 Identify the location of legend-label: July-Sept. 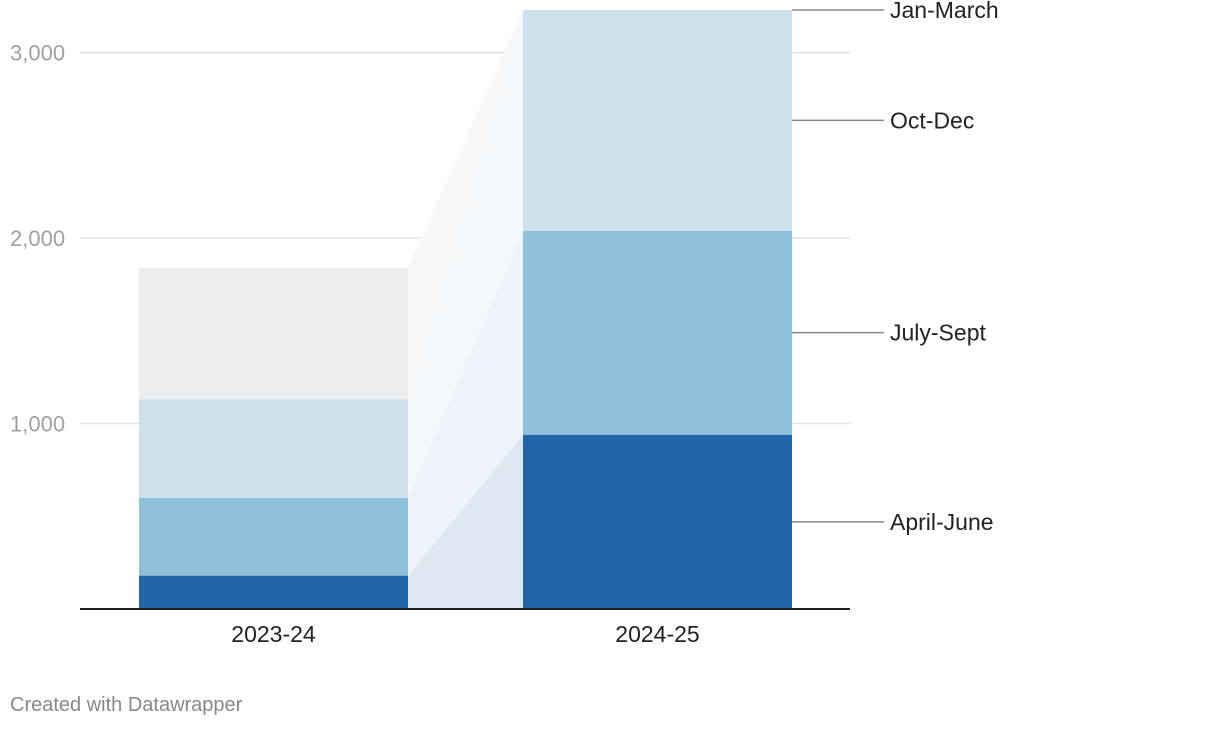
(938, 333).